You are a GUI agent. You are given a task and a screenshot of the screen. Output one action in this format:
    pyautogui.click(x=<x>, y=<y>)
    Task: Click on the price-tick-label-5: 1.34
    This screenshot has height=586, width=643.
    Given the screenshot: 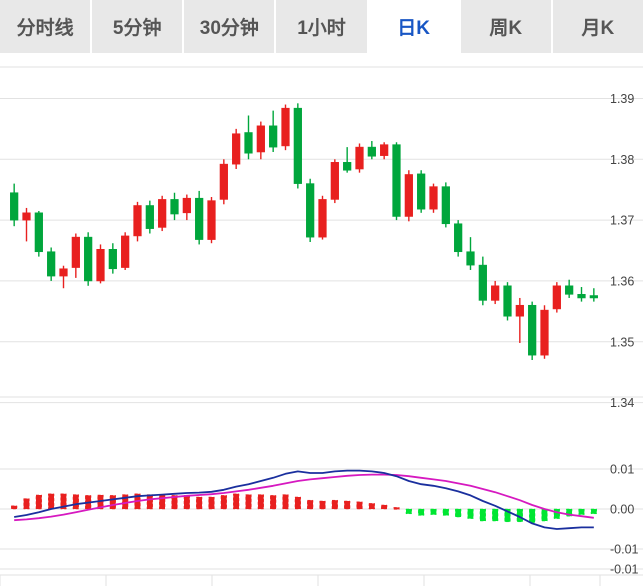 What is the action you would take?
    pyautogui.click(x=622, y=403)
    